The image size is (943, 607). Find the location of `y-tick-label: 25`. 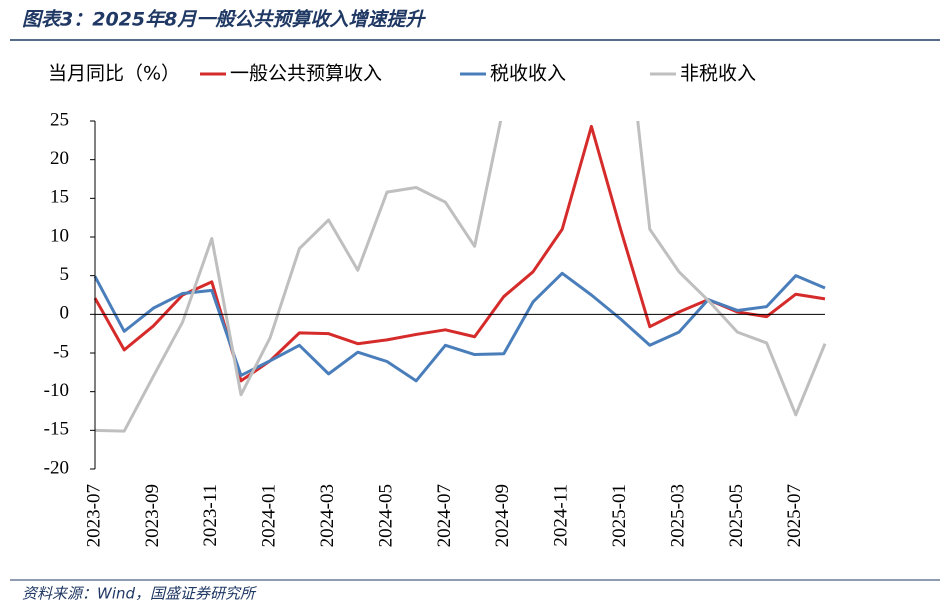

y-tick-label: 25 is located at coordinates (59, 119).